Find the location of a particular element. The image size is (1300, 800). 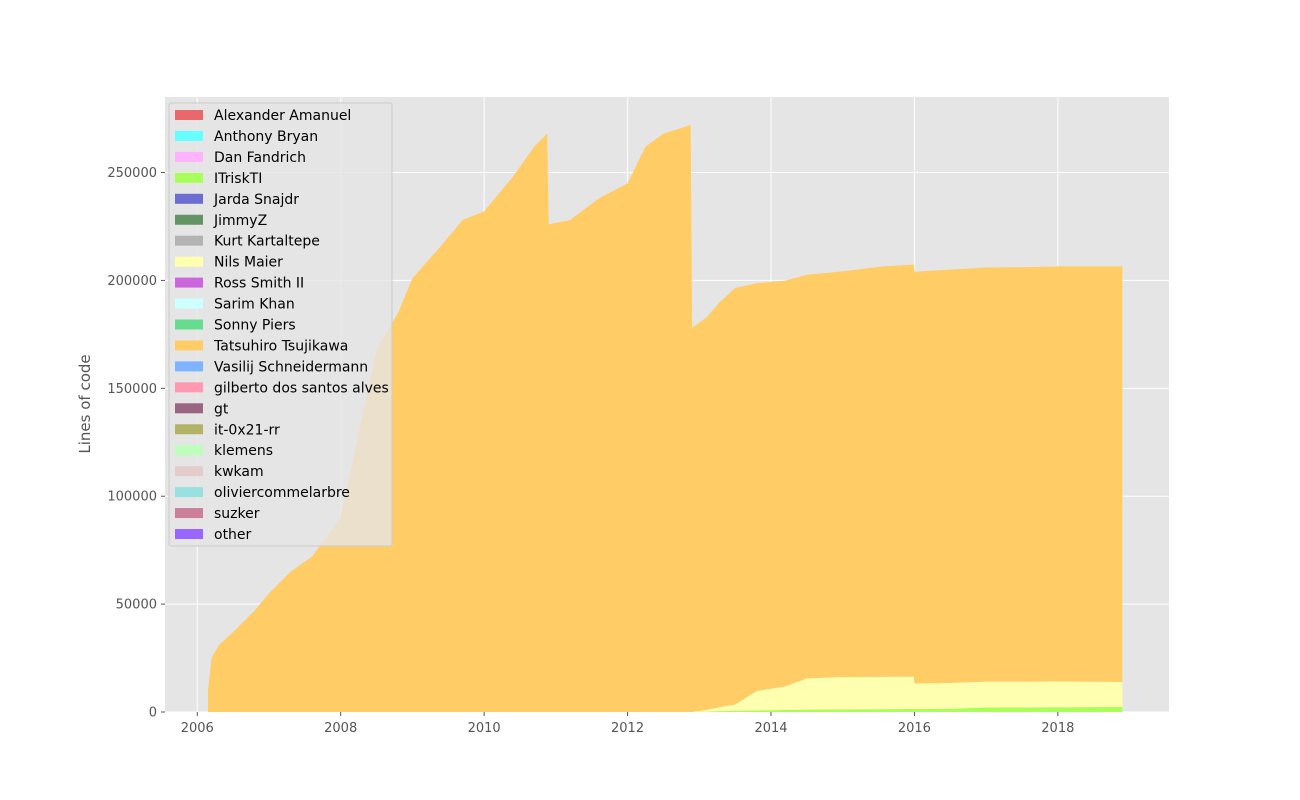

legend-label-gt: gt is located at coordinates (221, 409).